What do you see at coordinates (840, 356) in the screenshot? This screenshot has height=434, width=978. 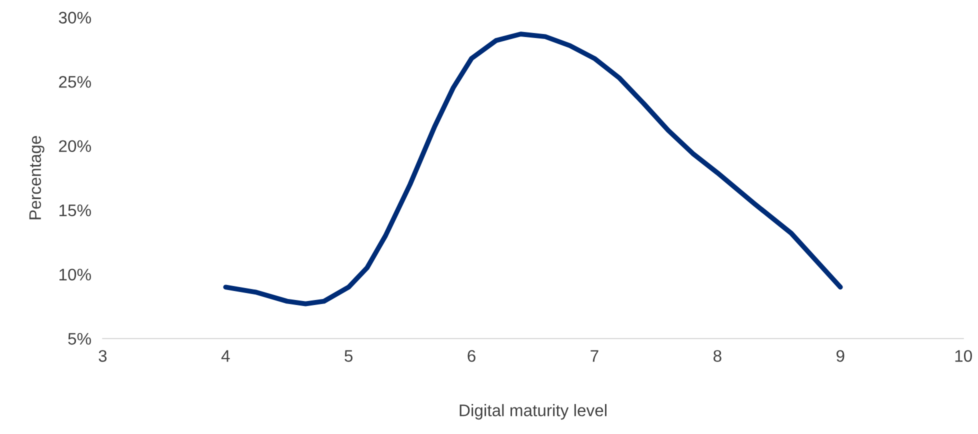 I see `x-tick-label: 9` at bounding box center [840, 356].